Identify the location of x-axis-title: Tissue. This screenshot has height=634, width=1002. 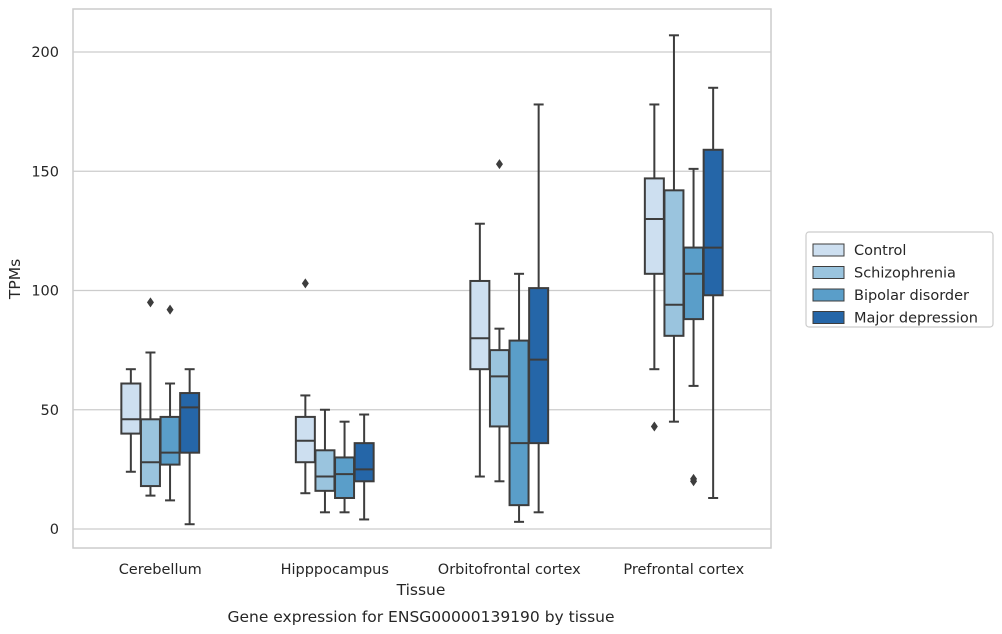
(421, 590).